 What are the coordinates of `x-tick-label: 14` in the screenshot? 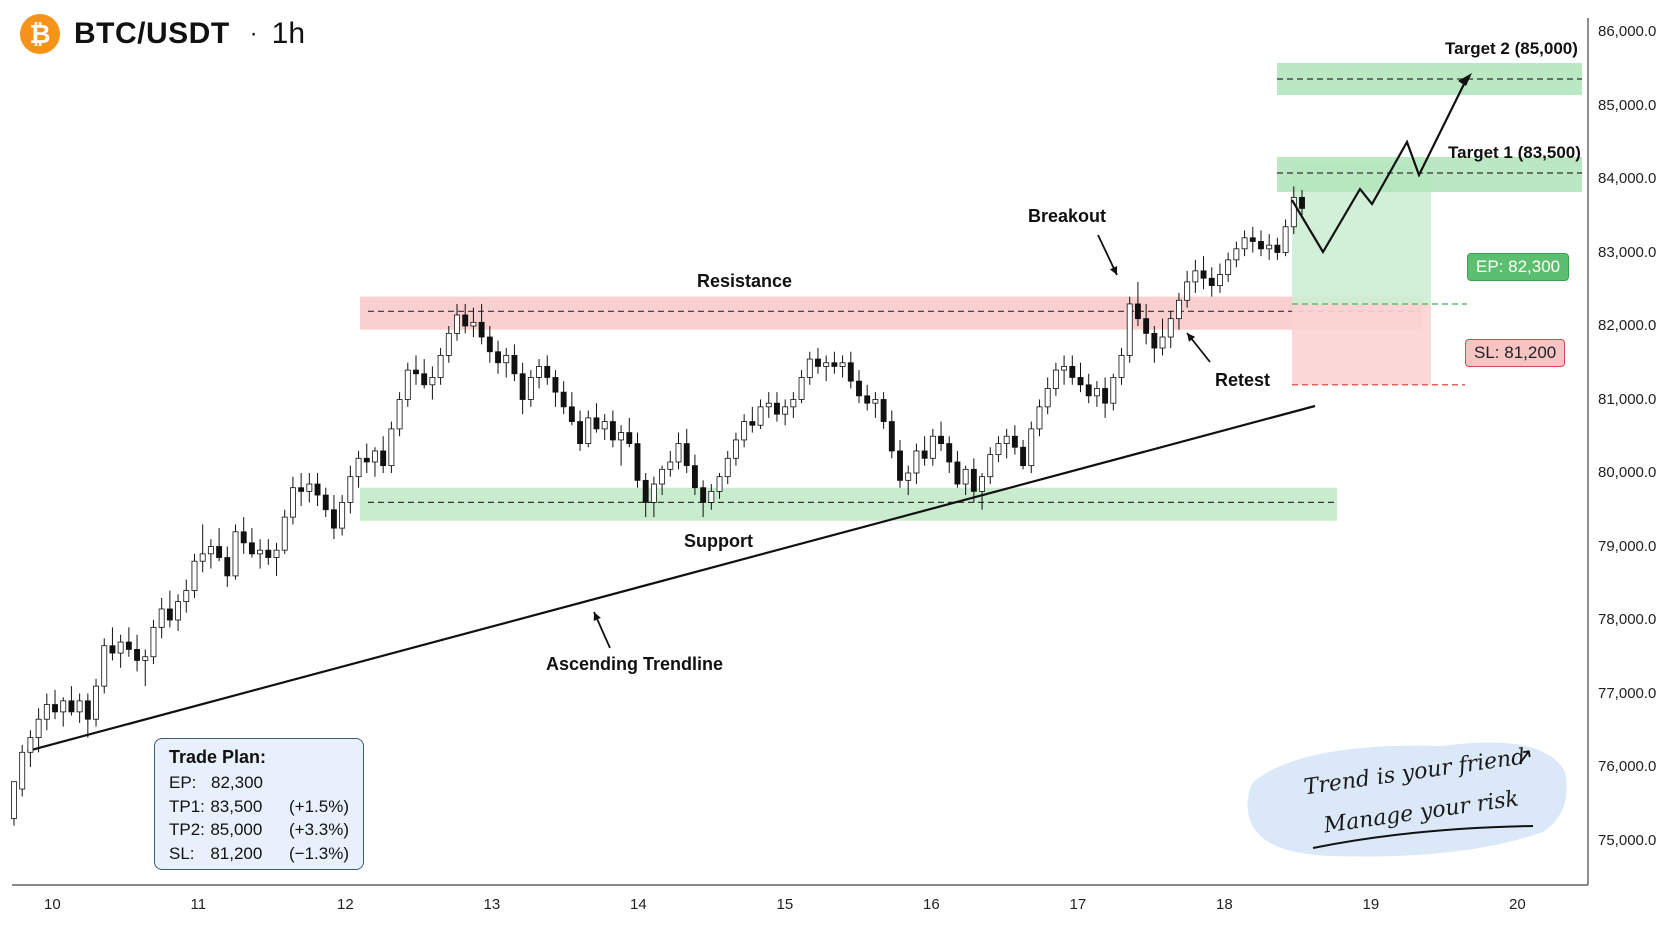 It's located at (638, 904).